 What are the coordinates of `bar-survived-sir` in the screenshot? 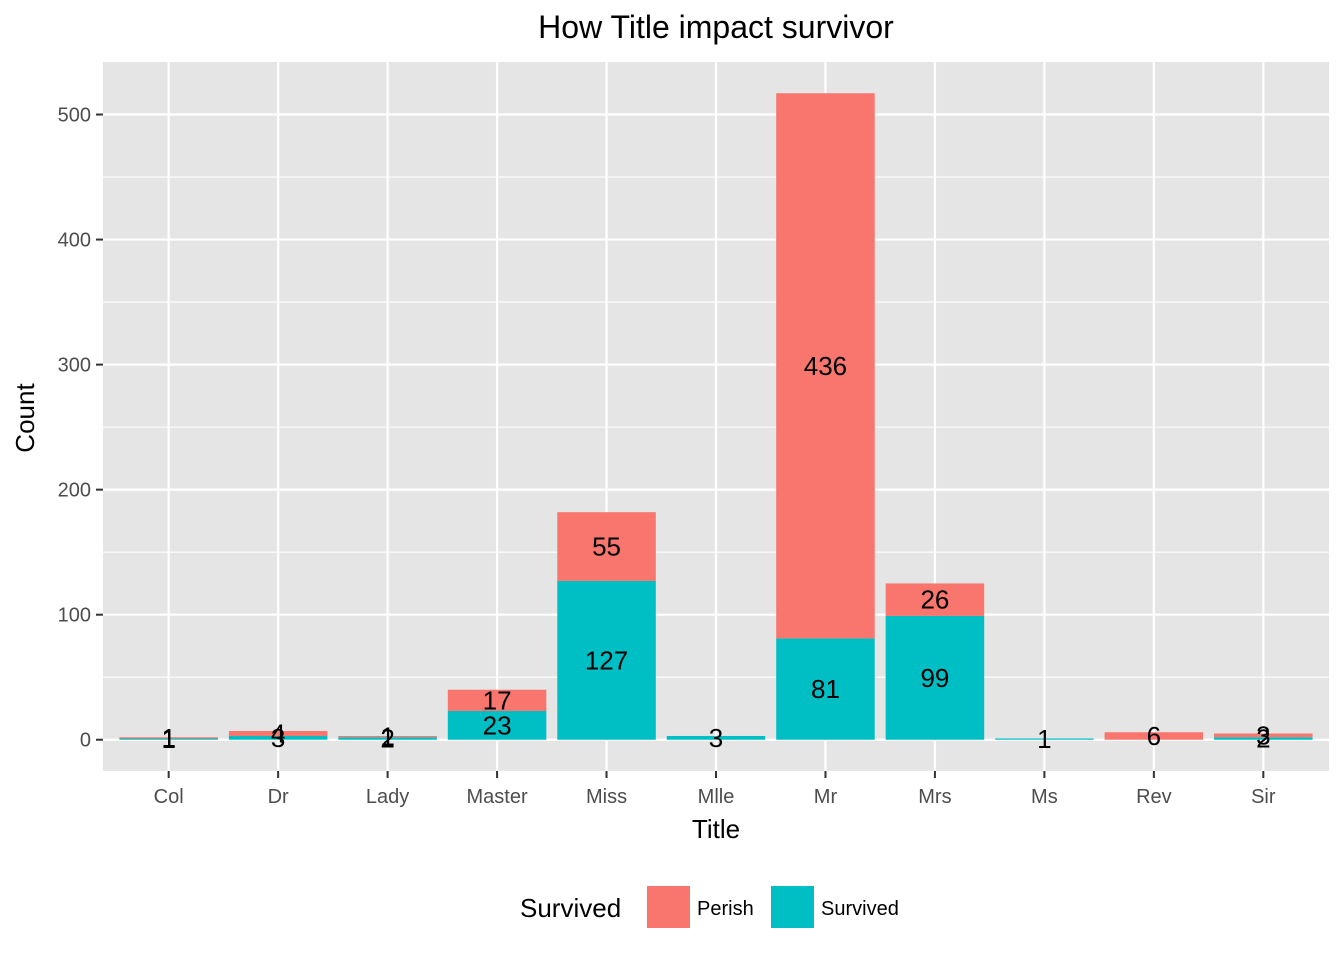 It's located at (1263, 738).